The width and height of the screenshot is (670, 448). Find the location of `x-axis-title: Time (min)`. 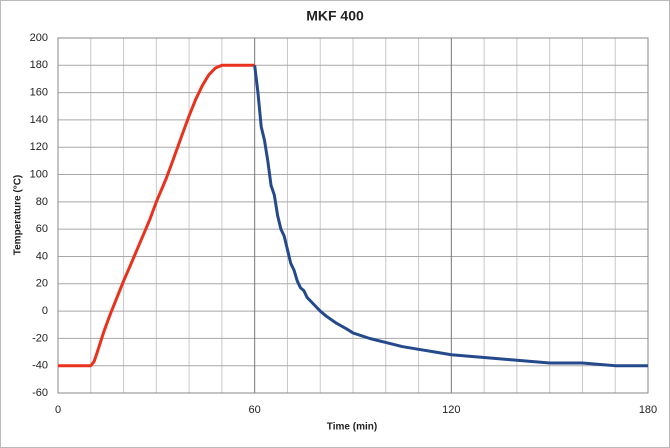

x-axis-title: Time (min) is located at coordinates (352, 427).